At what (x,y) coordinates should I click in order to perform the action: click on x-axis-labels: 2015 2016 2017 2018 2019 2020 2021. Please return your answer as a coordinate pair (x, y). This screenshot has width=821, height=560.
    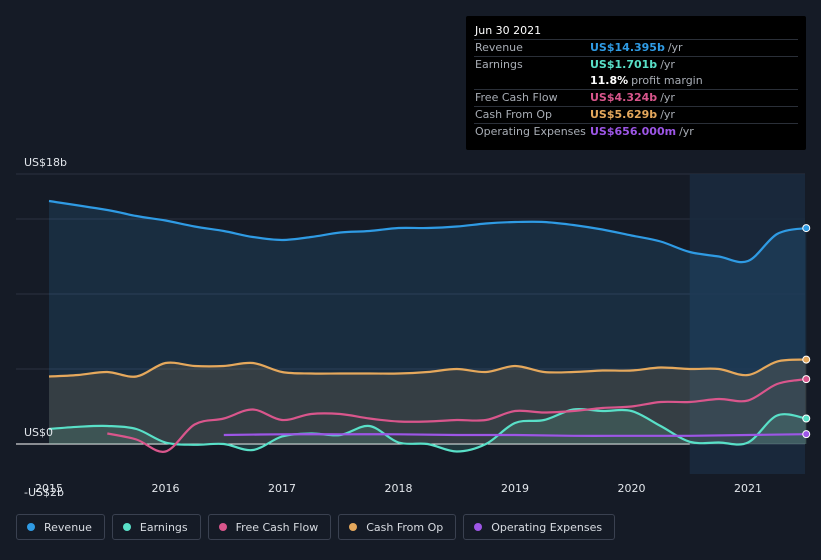
    Looking at the image, I should click on (398, 488).